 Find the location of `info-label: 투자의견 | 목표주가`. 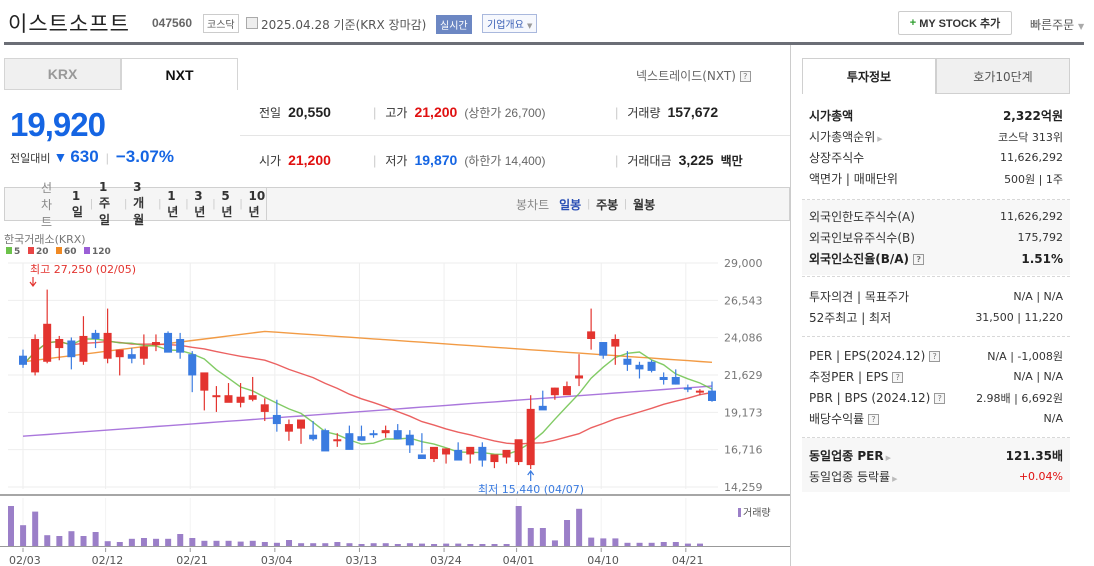

info-label: 투자의견 | 목표주가 is located at coordinates (859, 297).